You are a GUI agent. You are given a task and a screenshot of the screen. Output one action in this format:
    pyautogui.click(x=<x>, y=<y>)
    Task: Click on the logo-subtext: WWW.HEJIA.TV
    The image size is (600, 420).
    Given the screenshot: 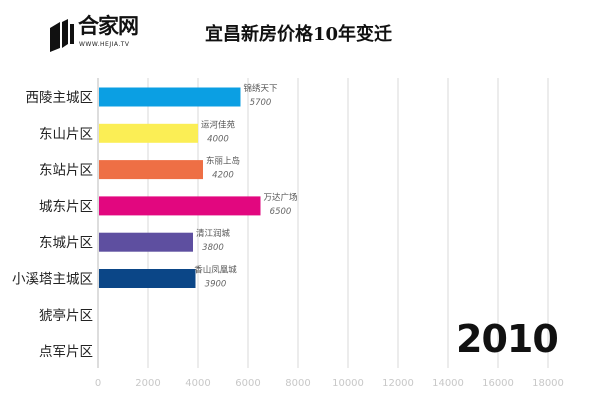 What is the action you would take?
    pyautogui.click(x=104, y=44)
    